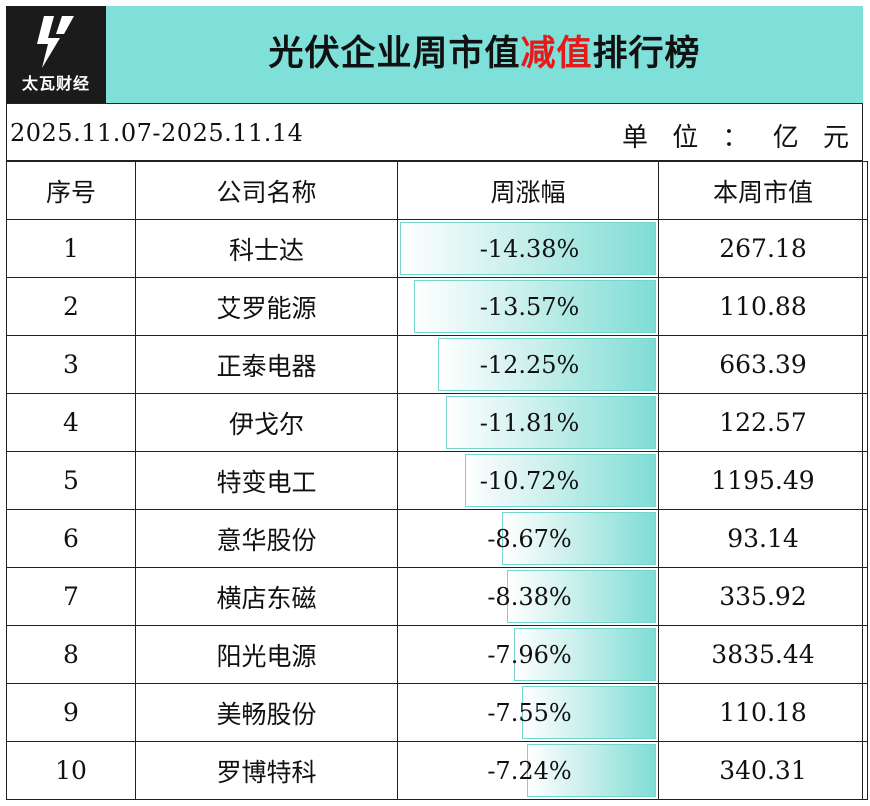  I want to click on company-cell: 伊戈尔, so click(266, 422).